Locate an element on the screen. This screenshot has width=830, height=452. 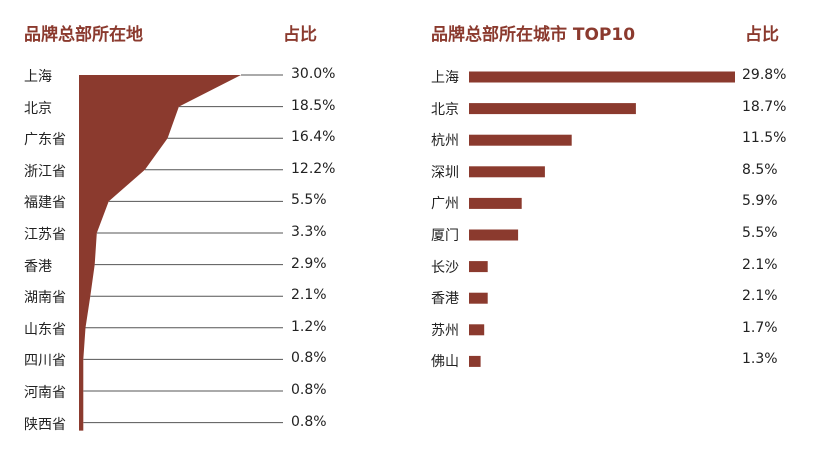
left-value-label-6: 2.9% is located at coordinates (309, 263).